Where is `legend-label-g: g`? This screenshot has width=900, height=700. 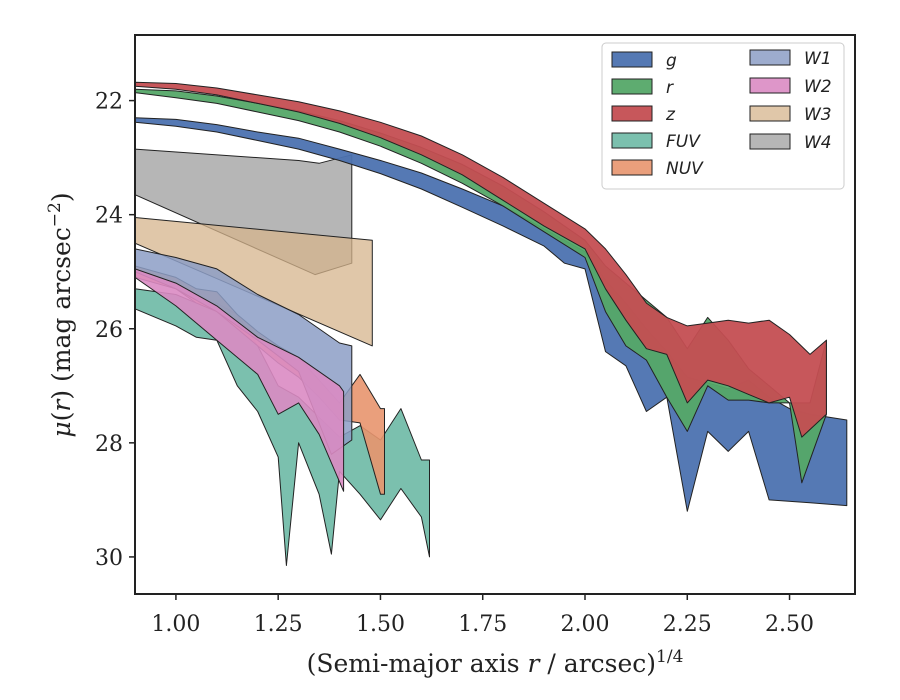 legend-label-g: g is located at coordinates (671, 61).